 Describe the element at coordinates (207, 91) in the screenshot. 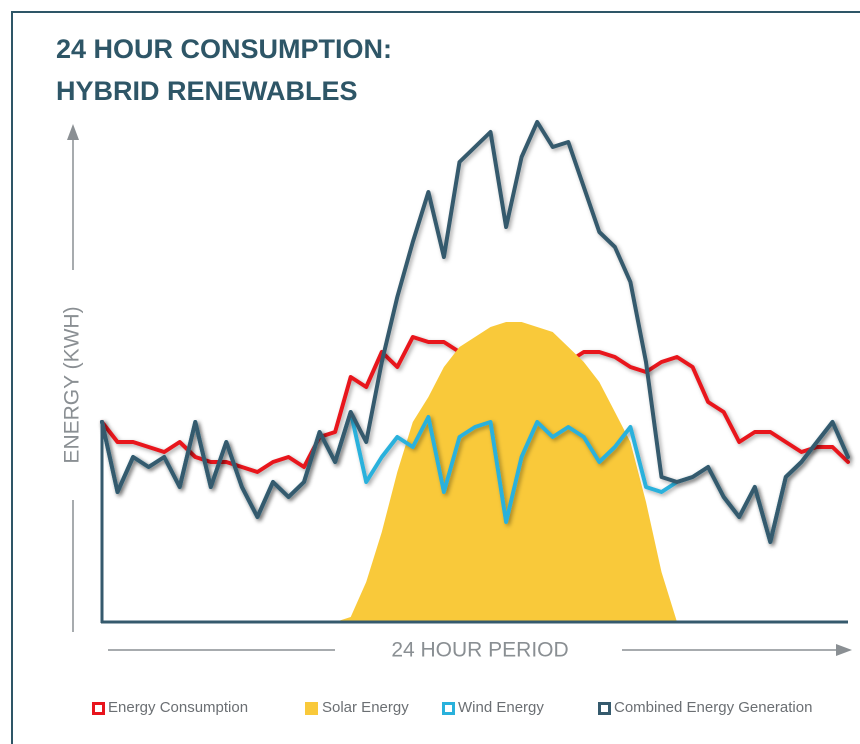

I see `chart-title: HYBRID RENEWABLES` at that location.